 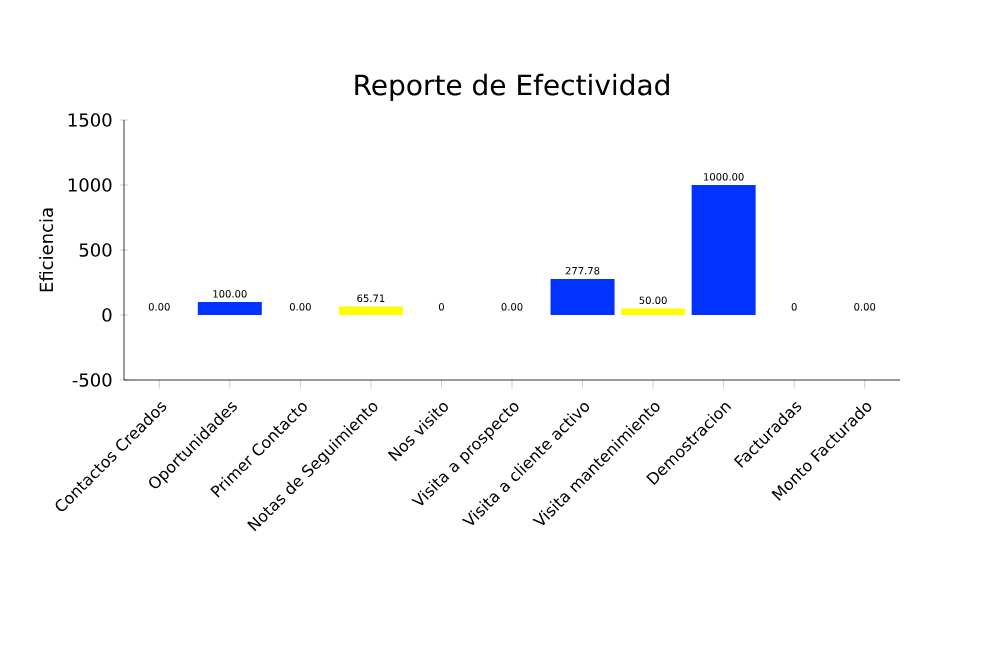 What do you see at coordinates (95, 250) in the screenshot?
I see `y-tick-label: 500` at bounding box center [95, 250].